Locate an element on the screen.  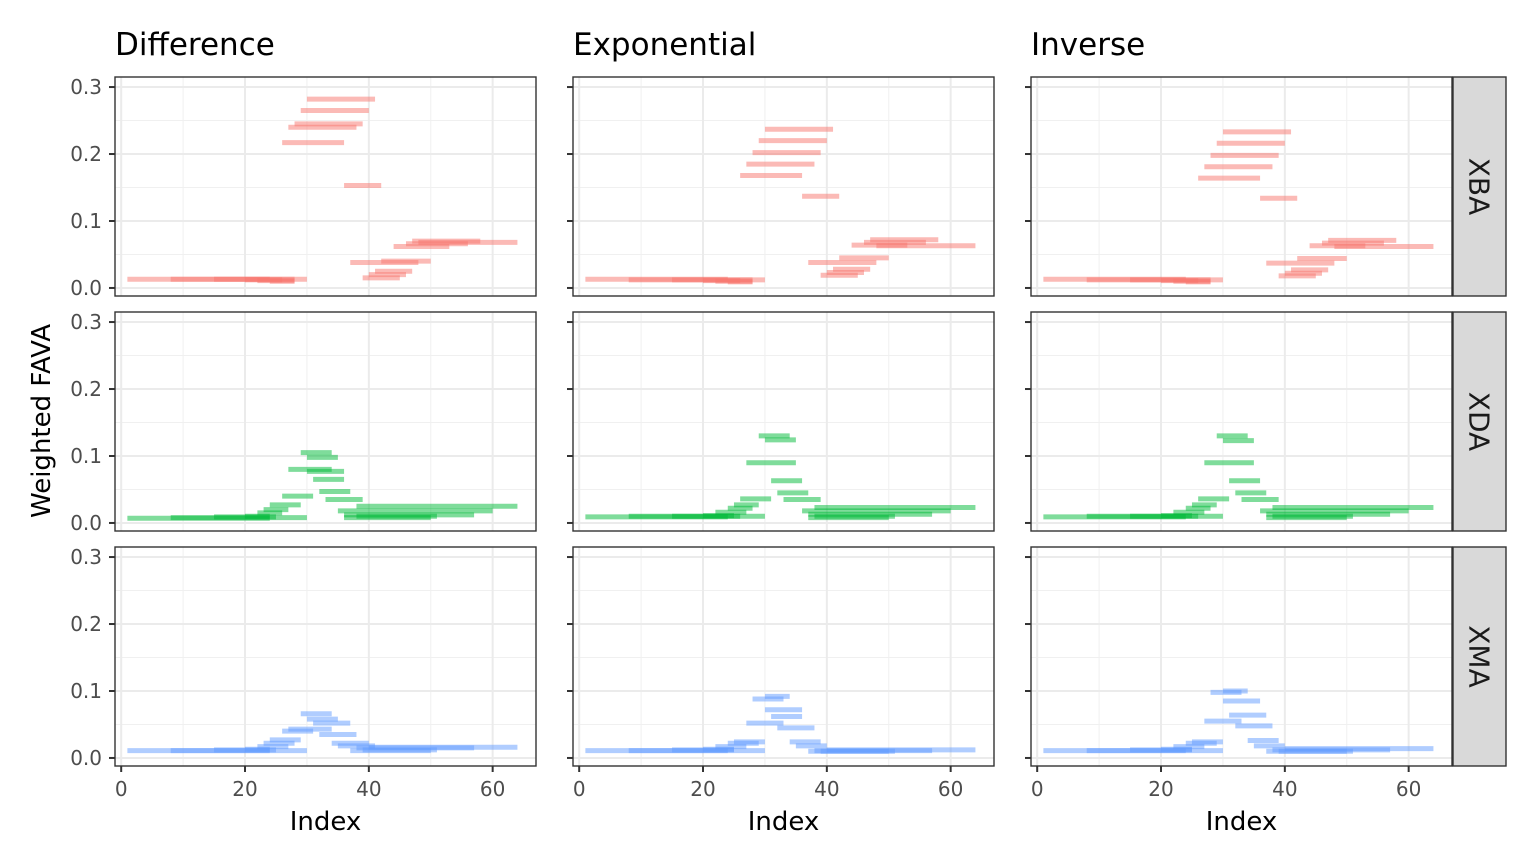
row-strip-label: XBA is located at coordinates (1479, 187).